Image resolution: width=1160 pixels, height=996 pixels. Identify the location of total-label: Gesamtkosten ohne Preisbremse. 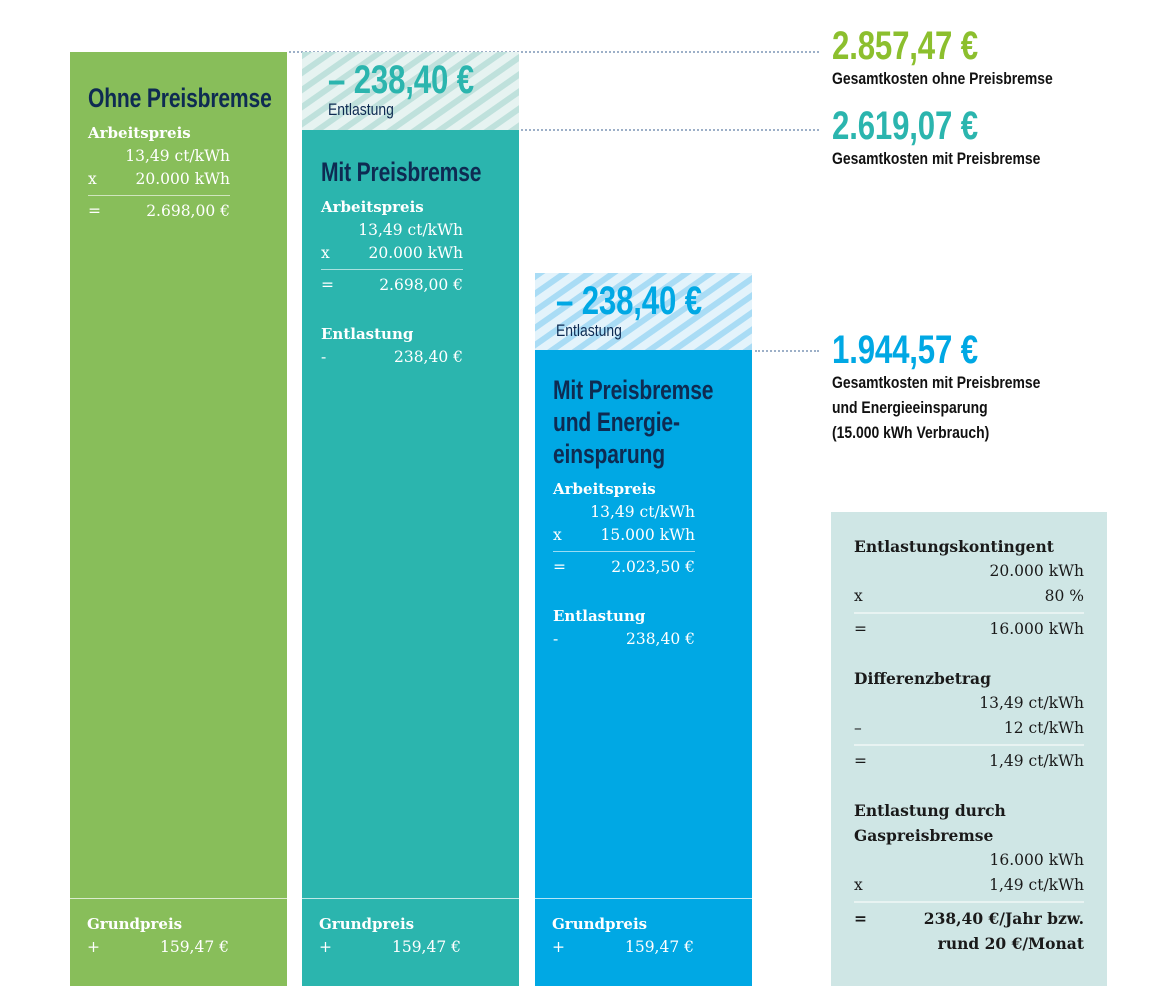
(942, 78).